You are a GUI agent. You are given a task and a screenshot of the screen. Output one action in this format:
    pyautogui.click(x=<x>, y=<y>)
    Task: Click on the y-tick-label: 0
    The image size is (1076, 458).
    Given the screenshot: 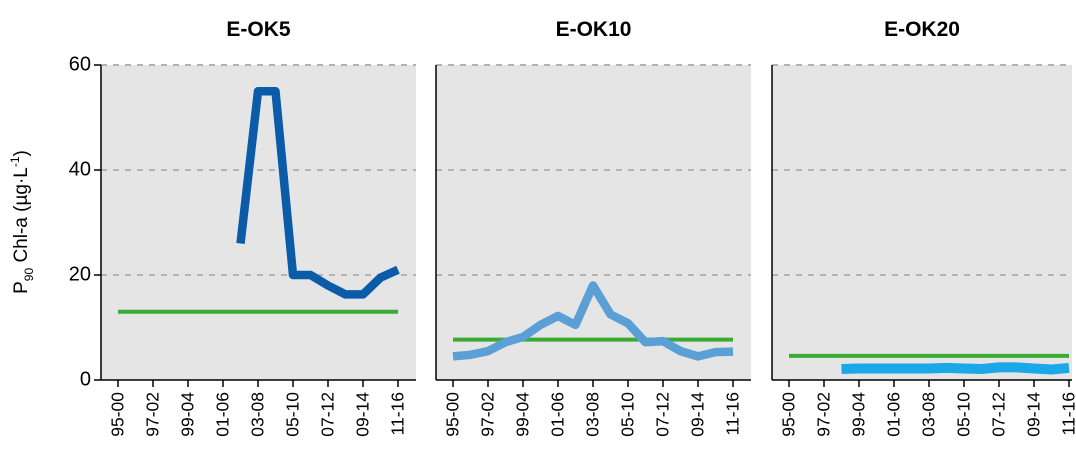 What is the action you would take?
    pyautogui.click(x=85, y=379)
    